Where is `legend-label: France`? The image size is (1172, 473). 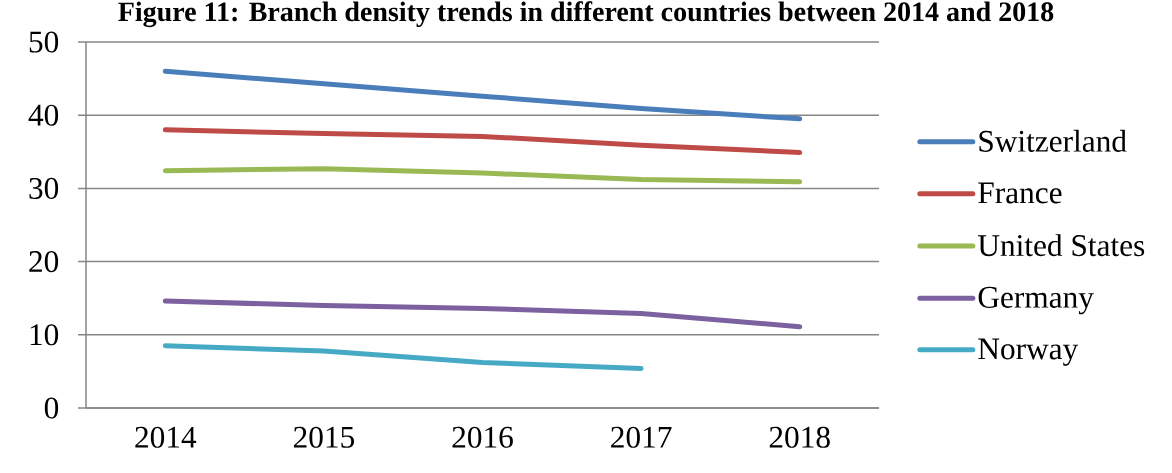 legend-label: France is located at coordinates (1020, 193).